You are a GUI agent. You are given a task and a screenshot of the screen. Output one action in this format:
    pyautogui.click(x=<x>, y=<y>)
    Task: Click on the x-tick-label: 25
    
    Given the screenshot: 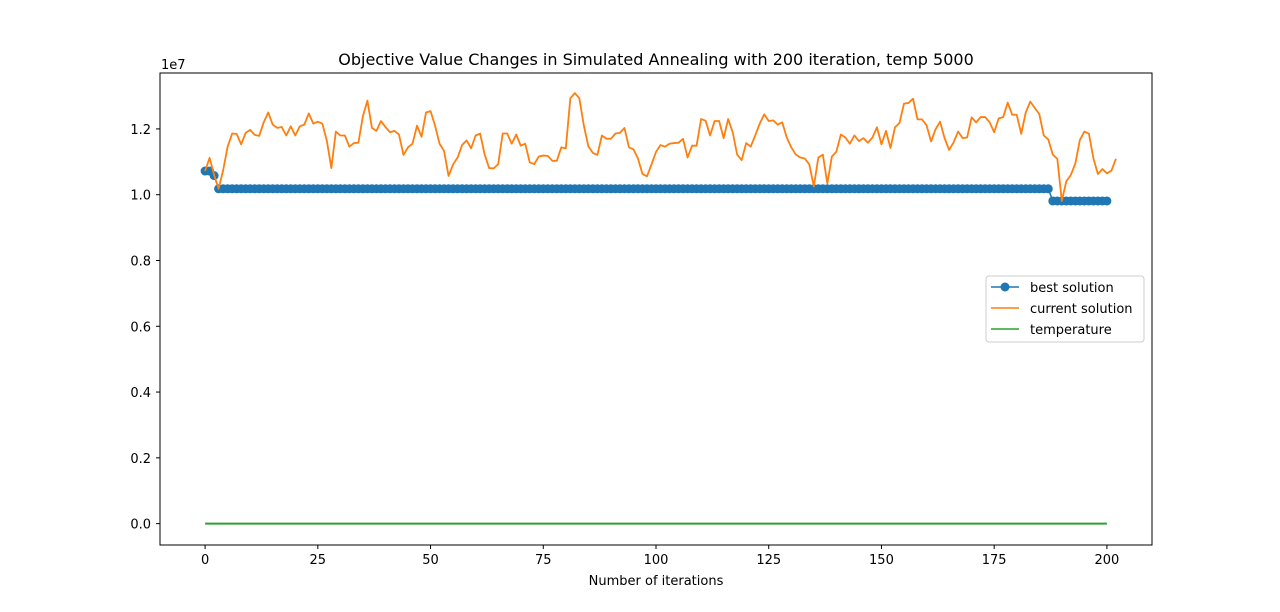 What is the action you would take?
    pyautogui.click(x=318, y=560)
    